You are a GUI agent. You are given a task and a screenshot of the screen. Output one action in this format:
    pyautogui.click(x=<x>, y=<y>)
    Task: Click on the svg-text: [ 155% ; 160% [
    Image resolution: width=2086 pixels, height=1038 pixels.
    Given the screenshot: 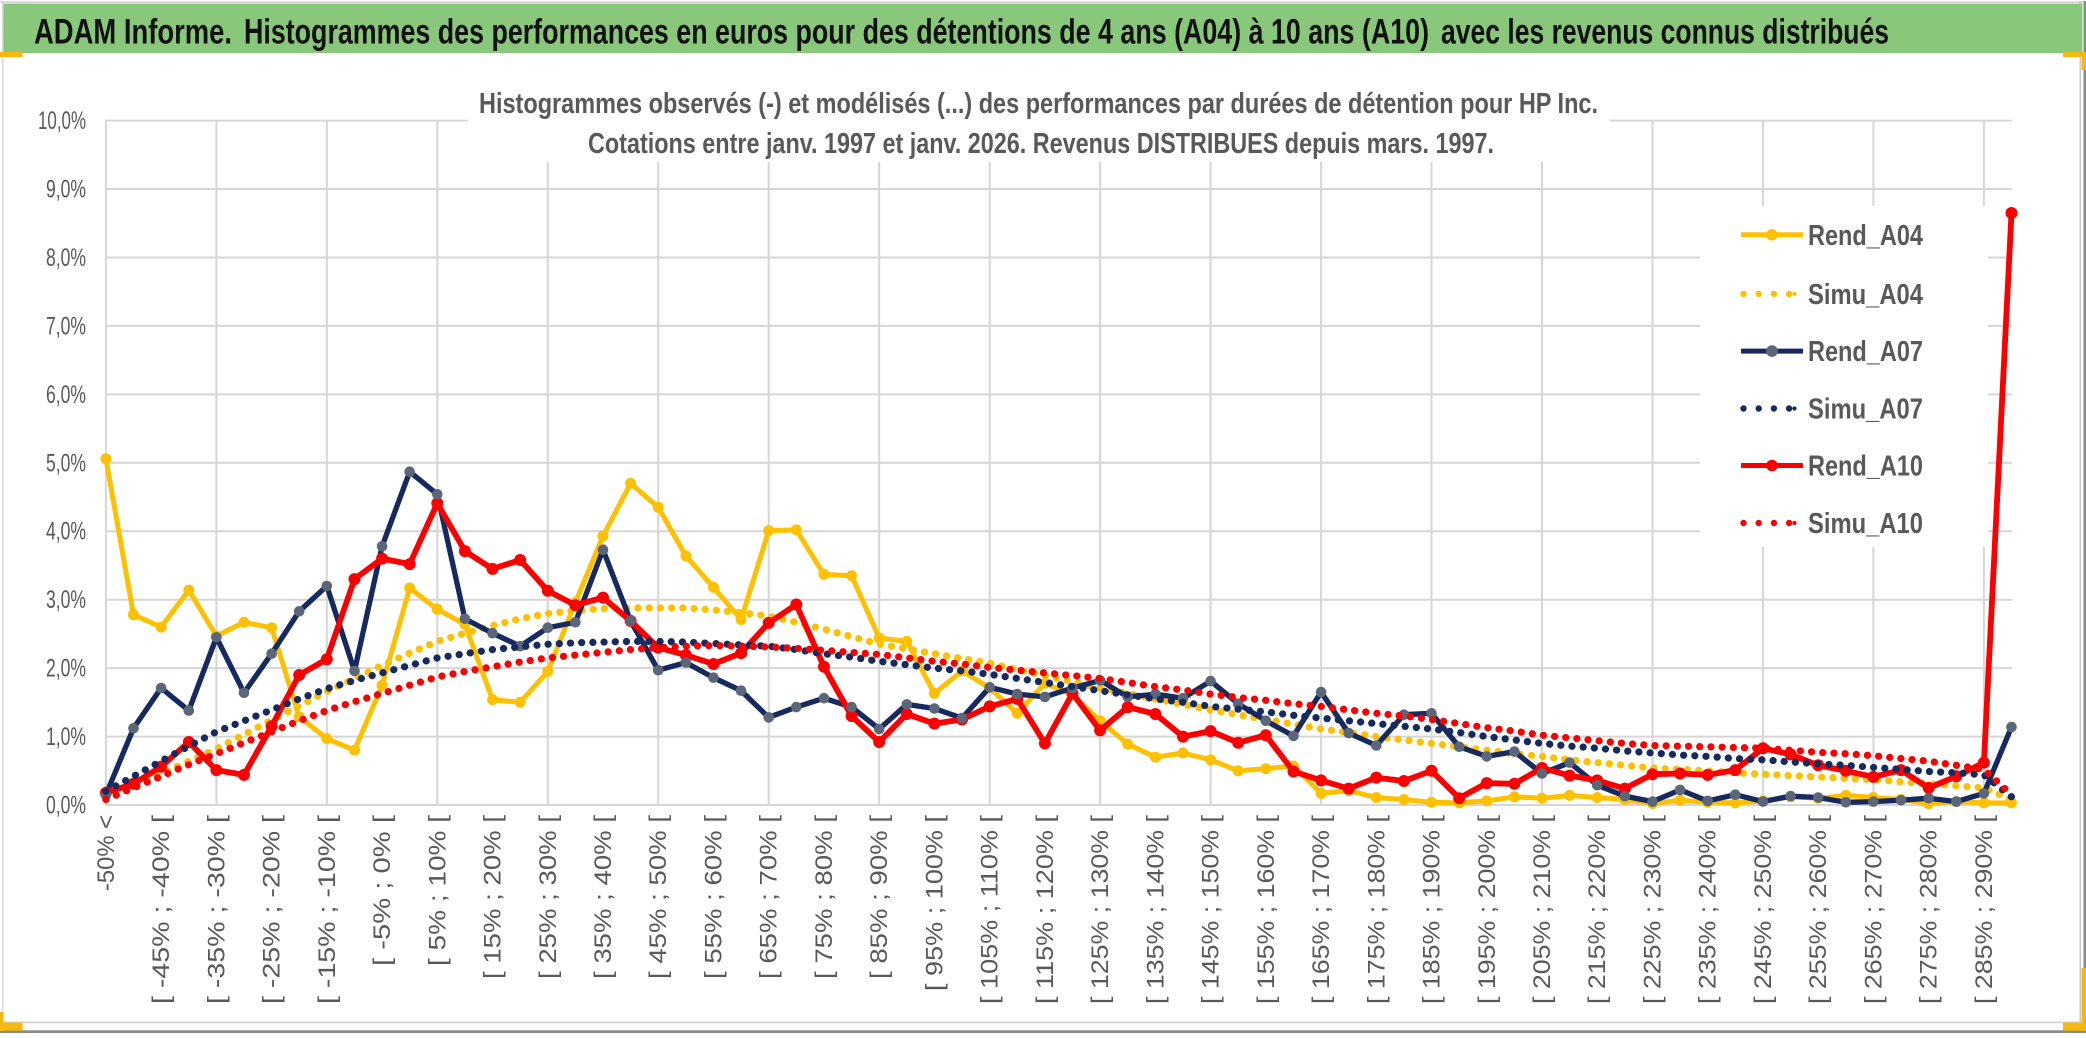 What is the action you would take?
    pyautogui.click(x=1266, y=909)
    